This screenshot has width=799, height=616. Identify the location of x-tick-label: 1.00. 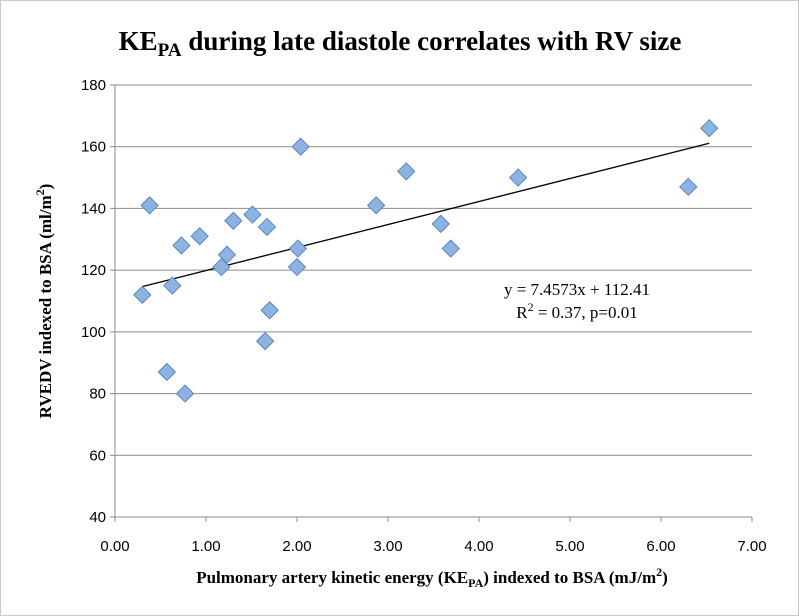
(205, 546).